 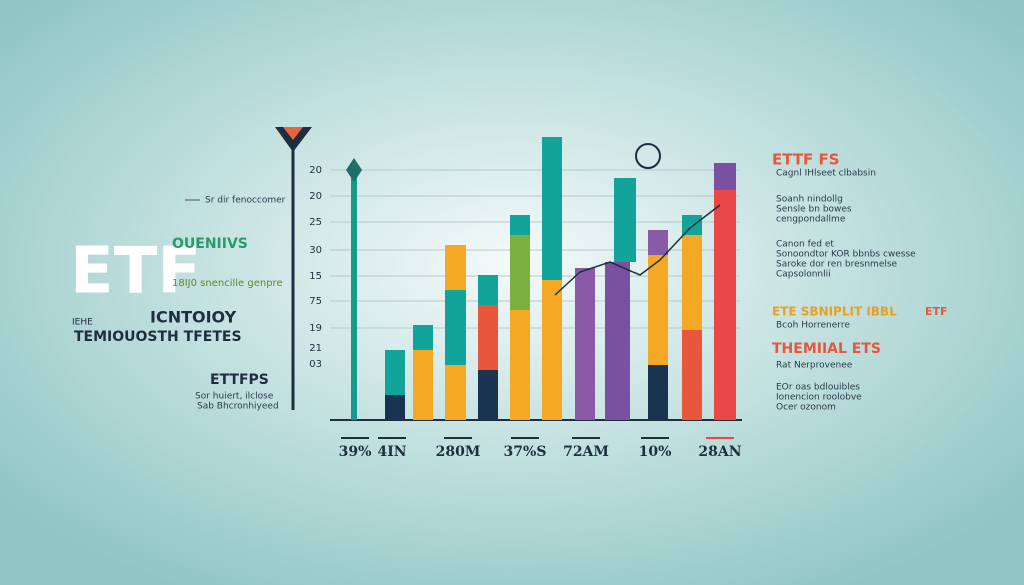 What do you see at coordinates (315, 328) in the screenshot?
I see `axis-label: 19` at bounding box center [315, 328].